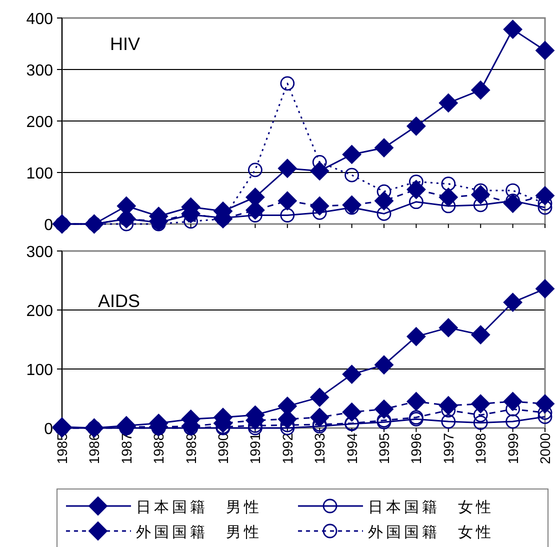 The height and width of the screenshot is (547, 555). I want to click on legend-label: 外国国籍 男性, so click(199, 532).